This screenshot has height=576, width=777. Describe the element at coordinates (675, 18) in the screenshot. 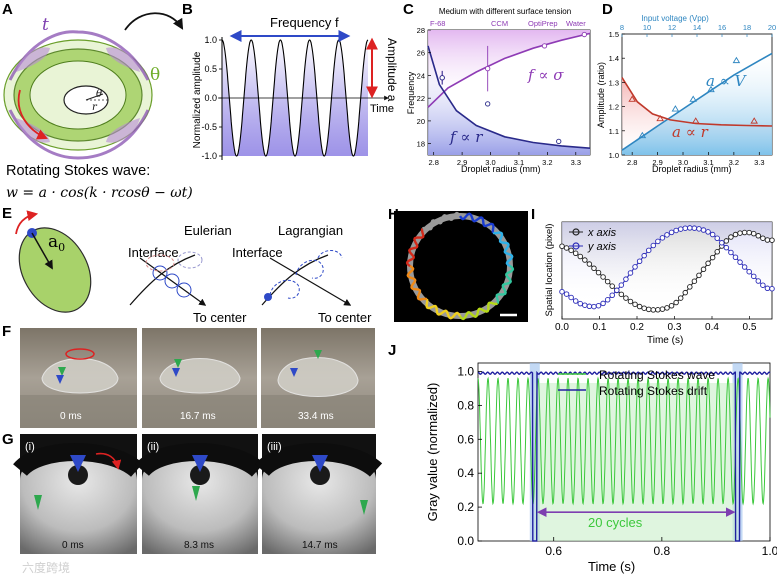

I see `d-top-title: Input voltage (Vpp)` at that location.